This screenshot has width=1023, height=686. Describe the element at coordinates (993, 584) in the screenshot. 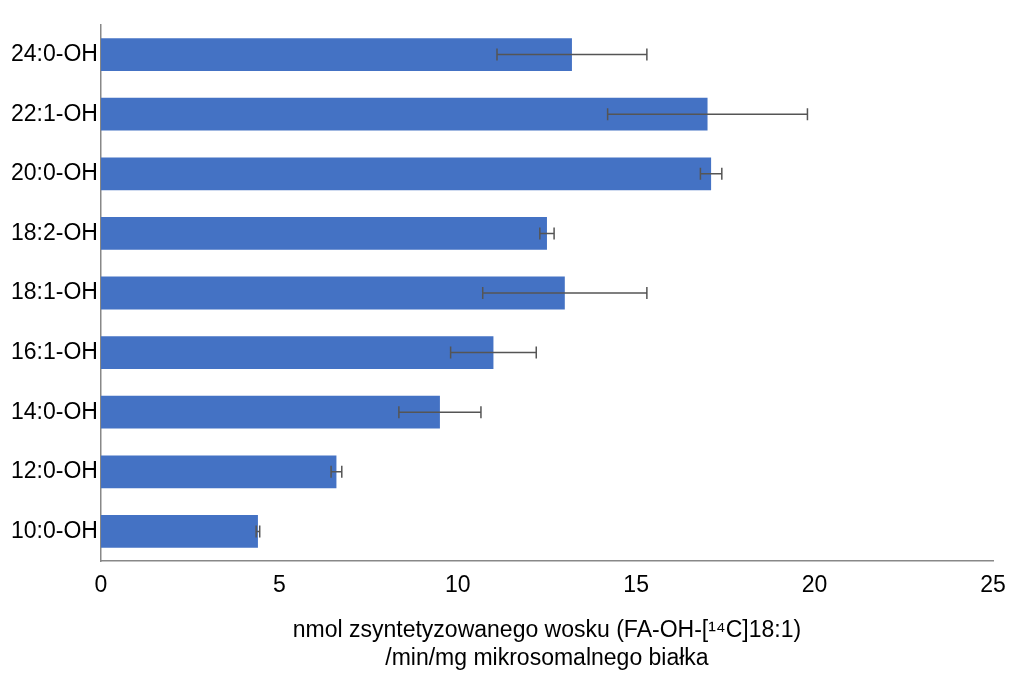

I see `x-tick-label: 25` at that location.